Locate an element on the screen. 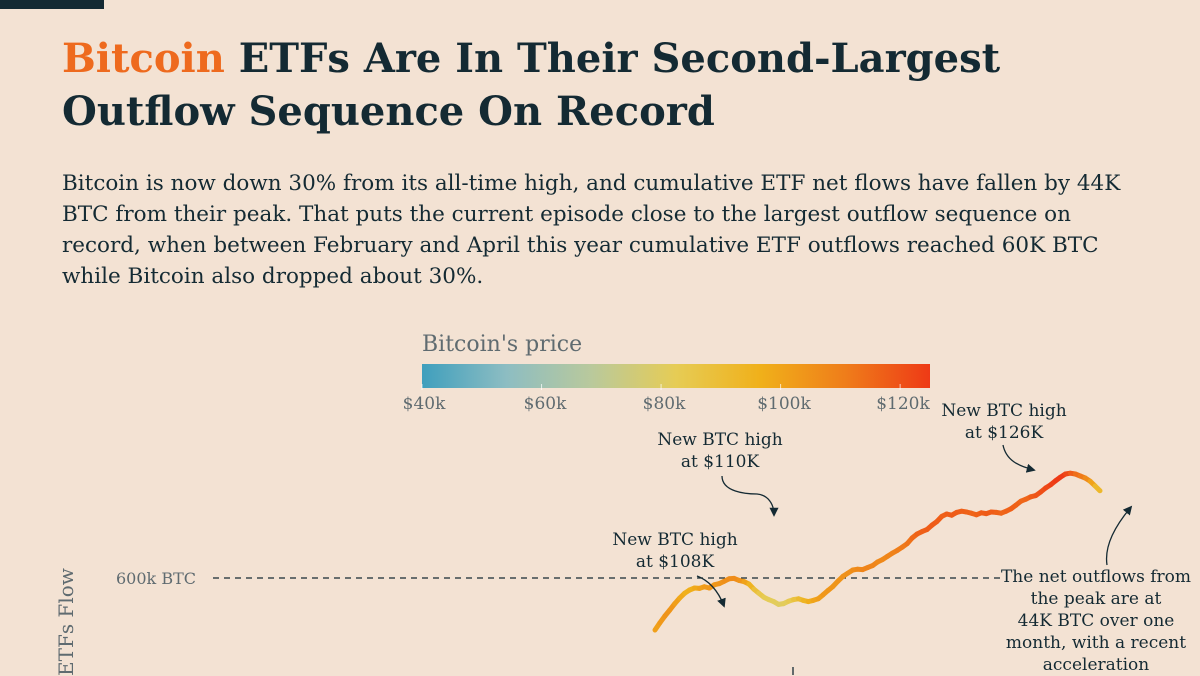  y-axis-label: ETFs Flow is located at coordinates (66, 622).